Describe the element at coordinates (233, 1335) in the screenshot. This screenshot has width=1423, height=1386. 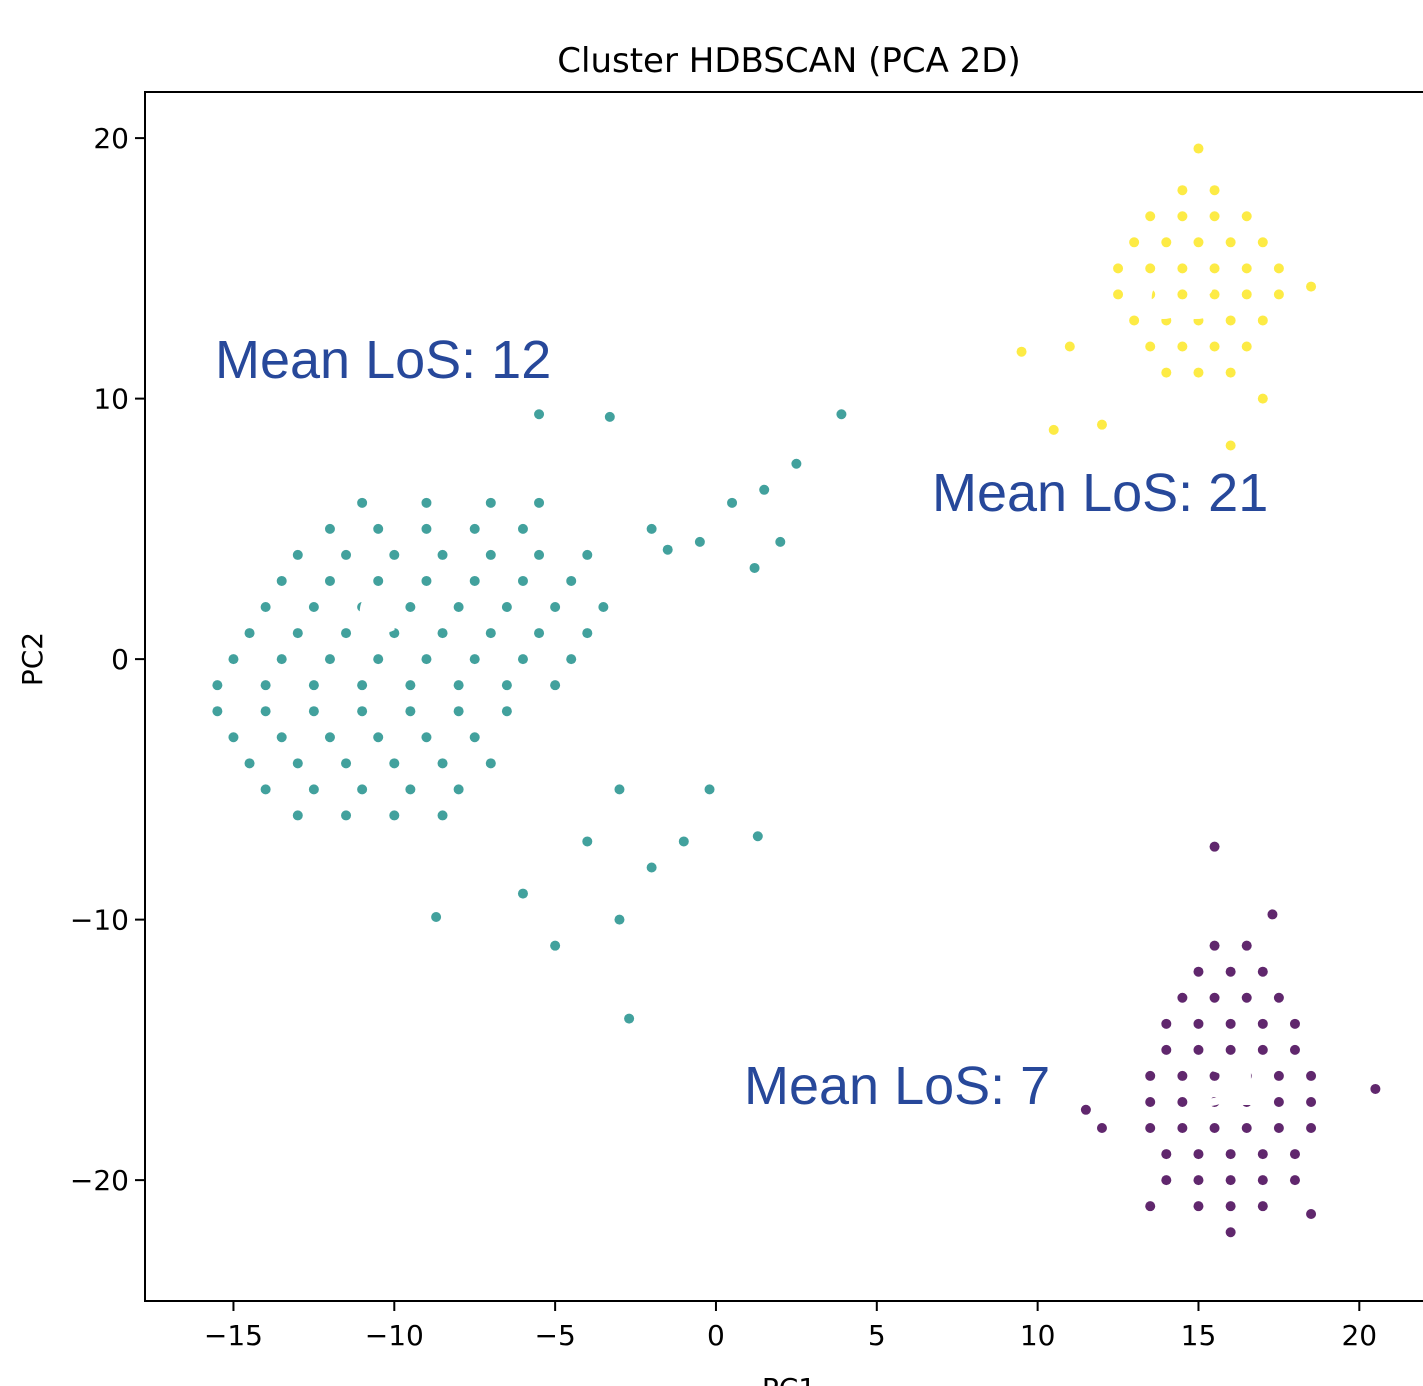
I see `x-tick-label: −15` at that location.